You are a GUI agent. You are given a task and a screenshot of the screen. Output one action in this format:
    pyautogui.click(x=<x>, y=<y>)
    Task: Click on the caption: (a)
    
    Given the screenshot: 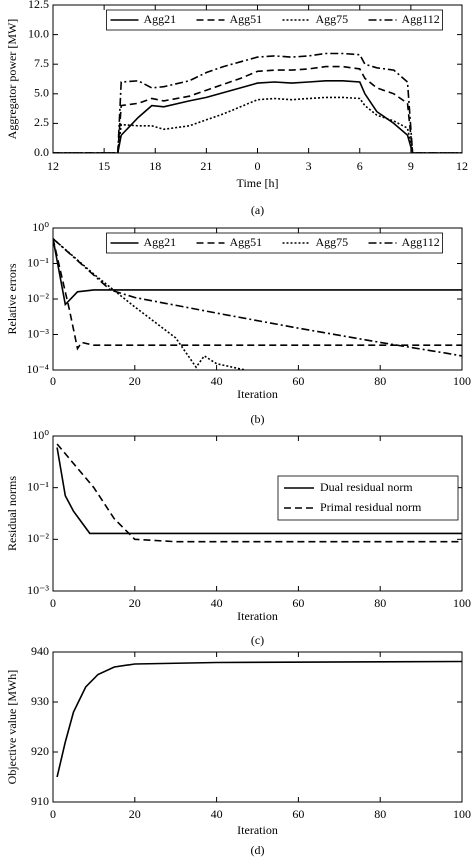 What is the action you would take?
    pyautogui.click(x=257, y=210)
    